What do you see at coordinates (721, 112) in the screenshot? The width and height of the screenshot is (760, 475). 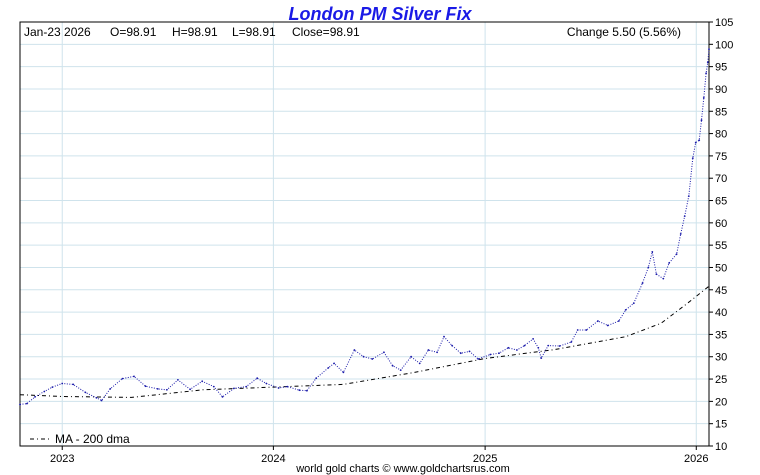 I see `y-tick-label: 85` at bounding box center [721, 112].